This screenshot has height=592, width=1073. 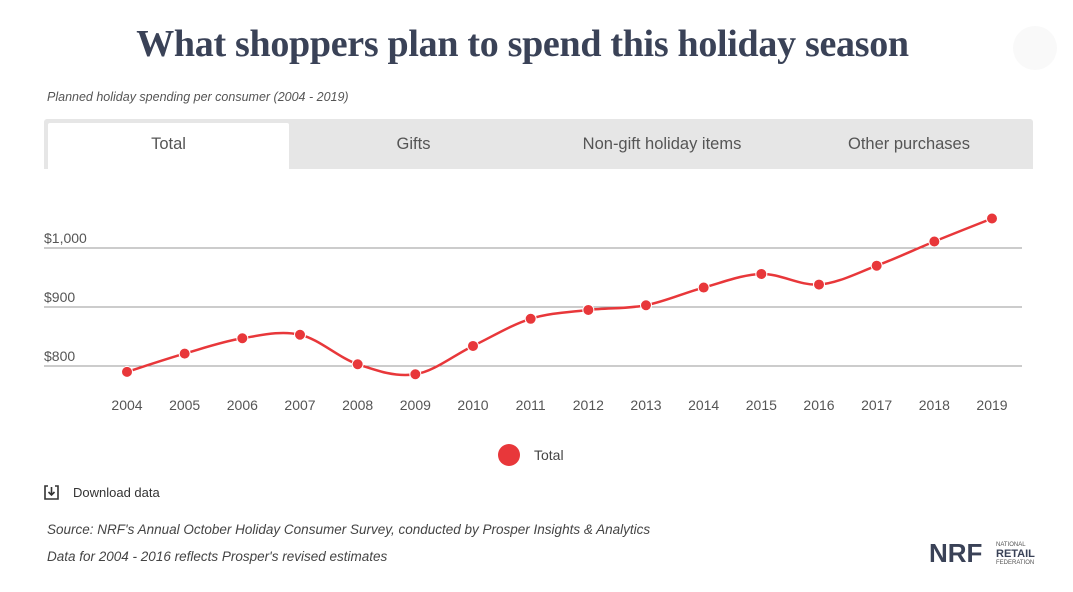 I want to click on x-tick-label: 2010, so click(x=472, y=405).